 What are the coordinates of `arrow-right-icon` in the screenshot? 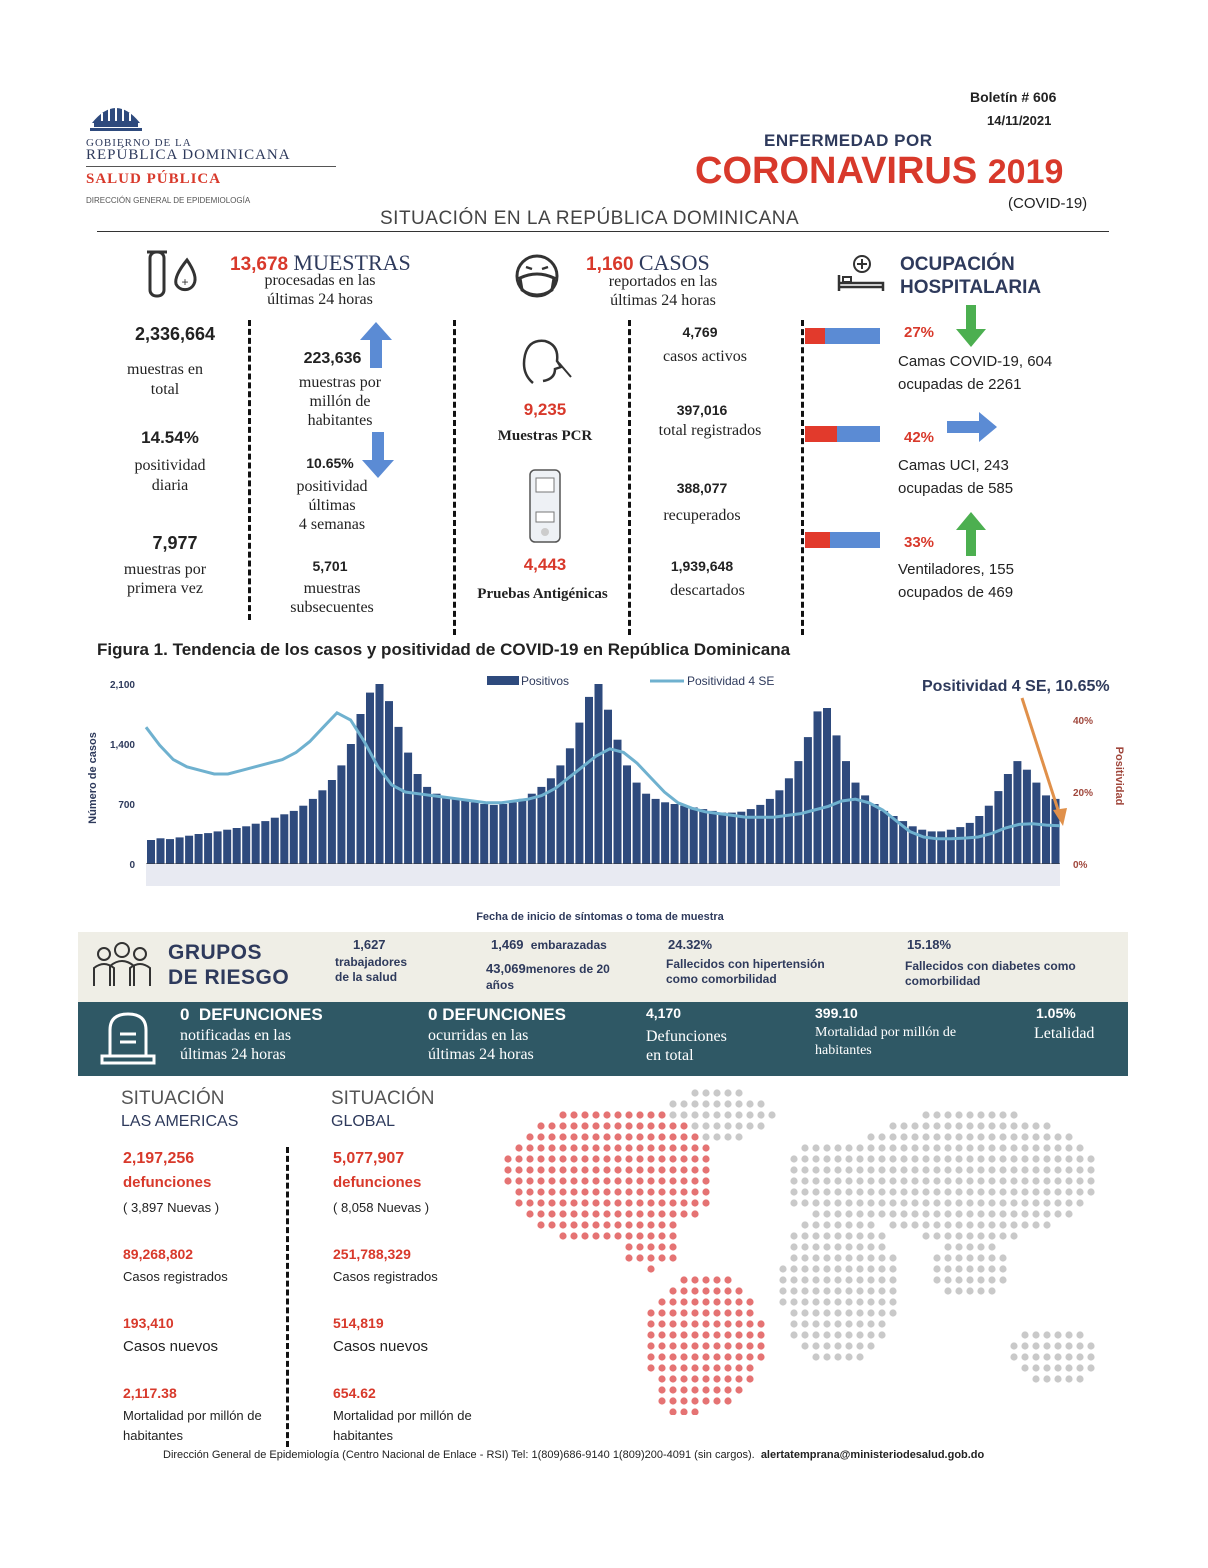 It's located at (972, 427).